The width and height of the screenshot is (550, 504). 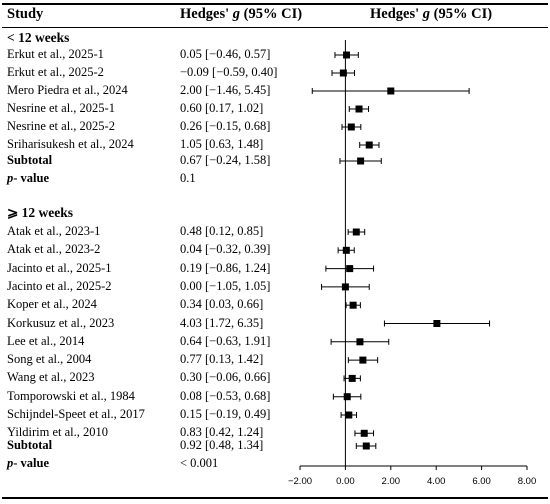 I want to click on x-tick-label: −2.00, so click(x=300, y=481).